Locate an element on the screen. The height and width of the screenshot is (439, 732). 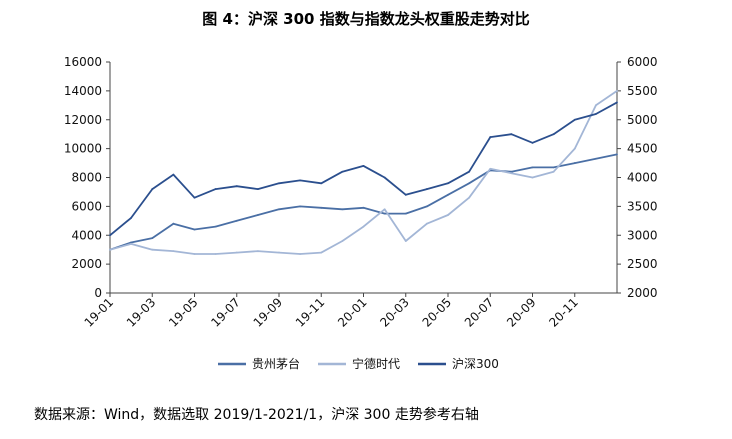
right-y-tick-label: 3000 is located at coordinates (642, 235).